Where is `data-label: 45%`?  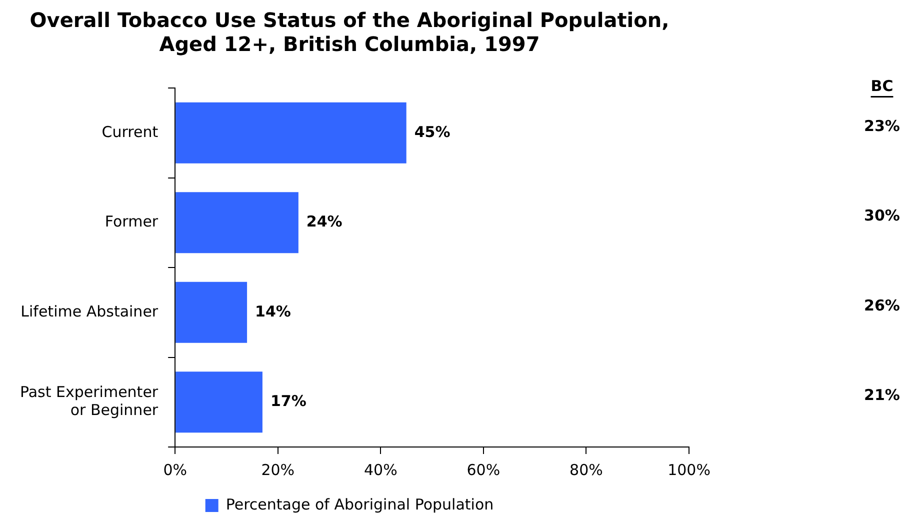 data-label: 45% is located at coordinates (432, 131).